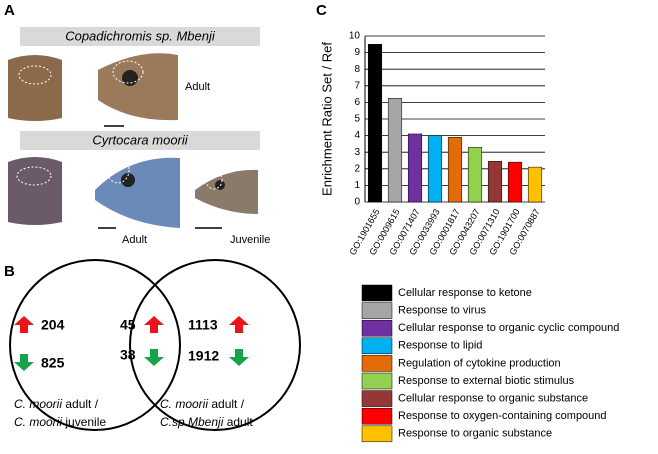  I want to click on y-tick-label: 10, so click(355, 36).